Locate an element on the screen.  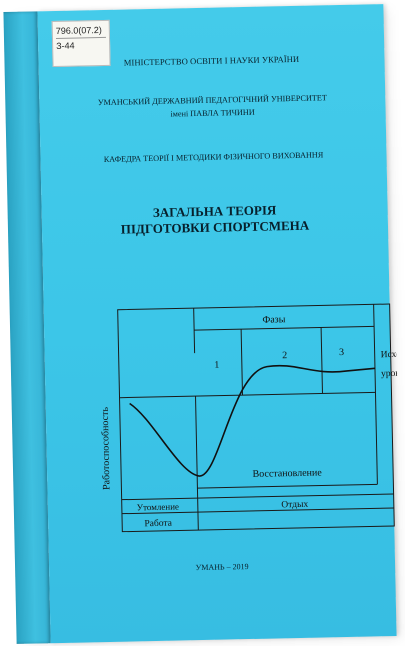
work-row-top is located at coordinates (257, 511).